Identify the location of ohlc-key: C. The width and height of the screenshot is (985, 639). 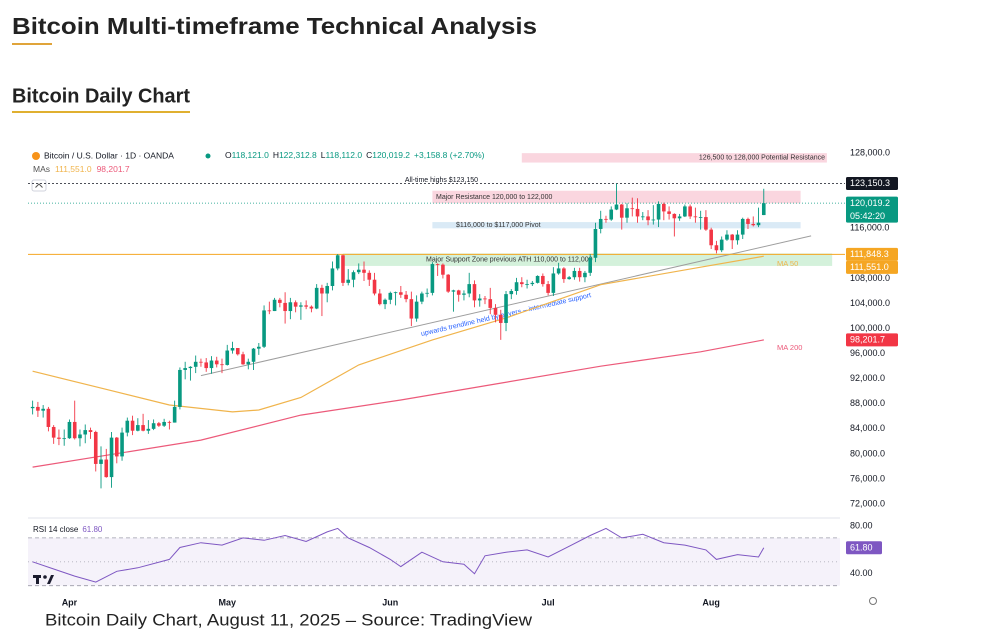
(369, 155).